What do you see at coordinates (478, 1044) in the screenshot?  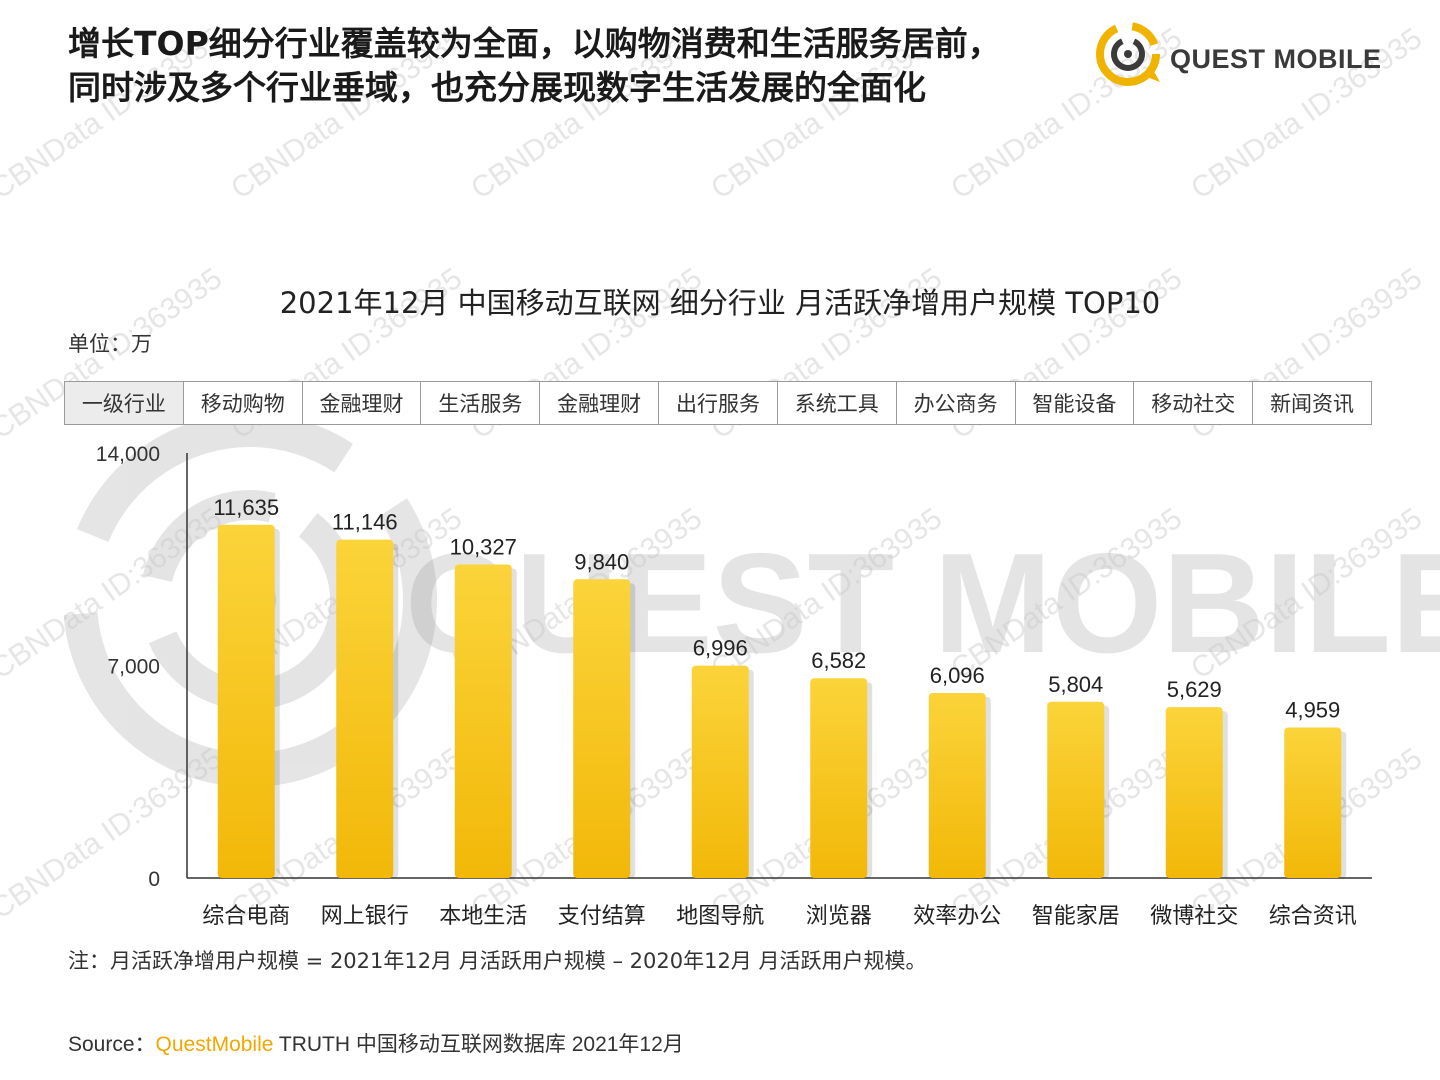 I see `source-rest: TRUTH 中国移动互联网数据库 2021年12月` at bounding box center [478, 1044].